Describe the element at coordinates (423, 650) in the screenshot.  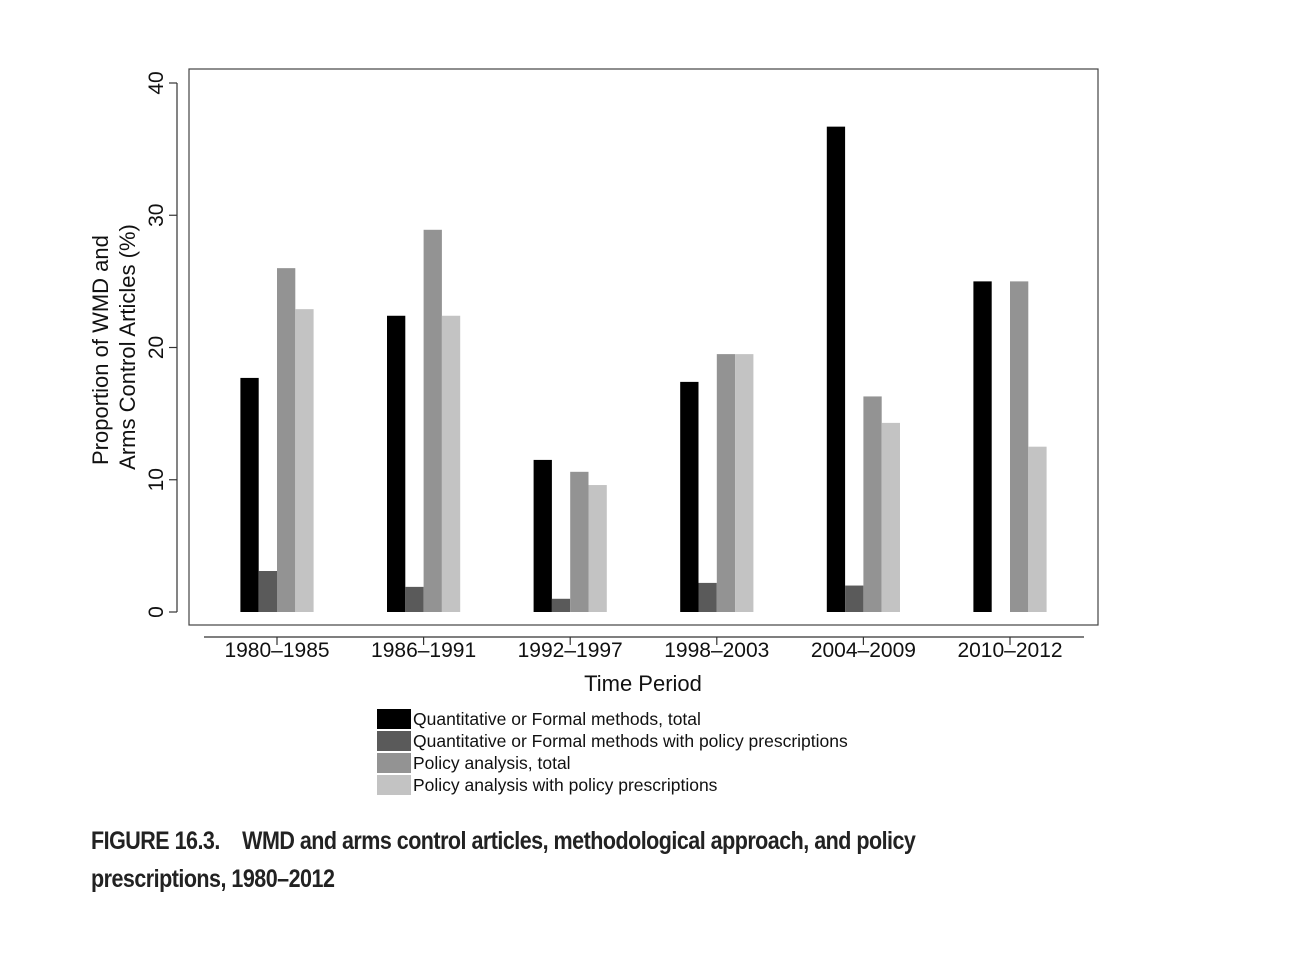
I see `x-tick-label: 1986–1991` at that location.